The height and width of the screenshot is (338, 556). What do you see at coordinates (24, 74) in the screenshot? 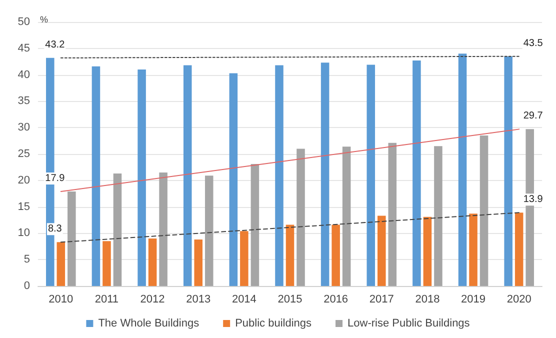
I see `y-tick-label: 40` at bounding box center [24, 74].